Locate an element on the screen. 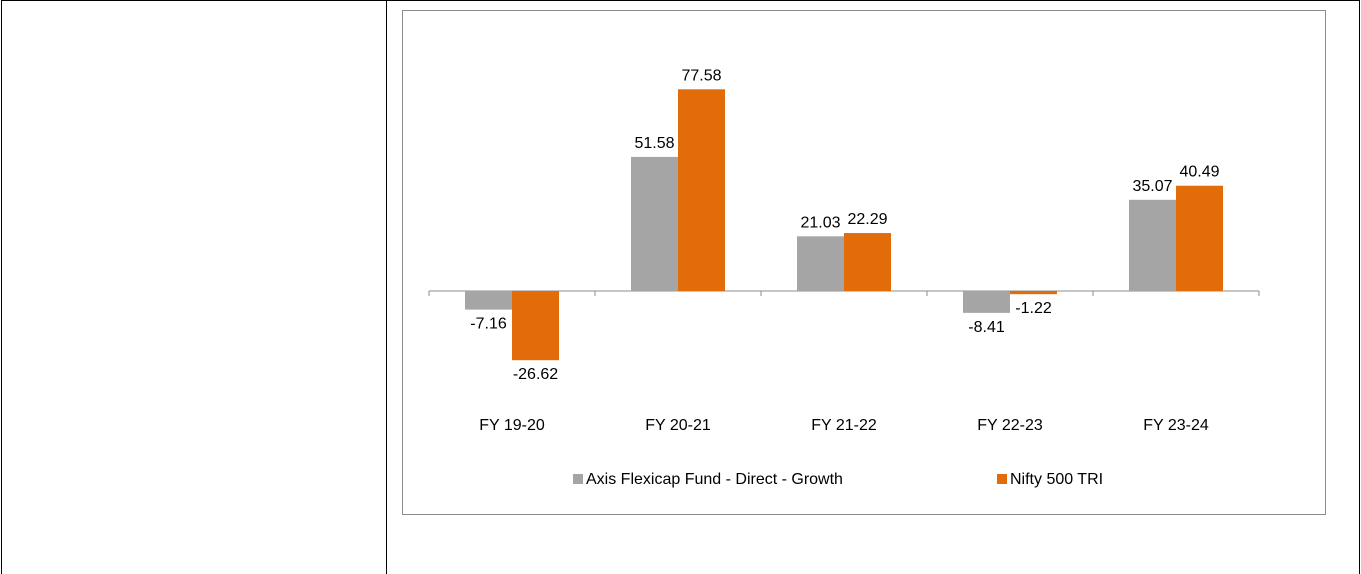 Image resolution: width=1361 pixels, height=574 pixels. table-column-divider is located at coordinates (386, 287).